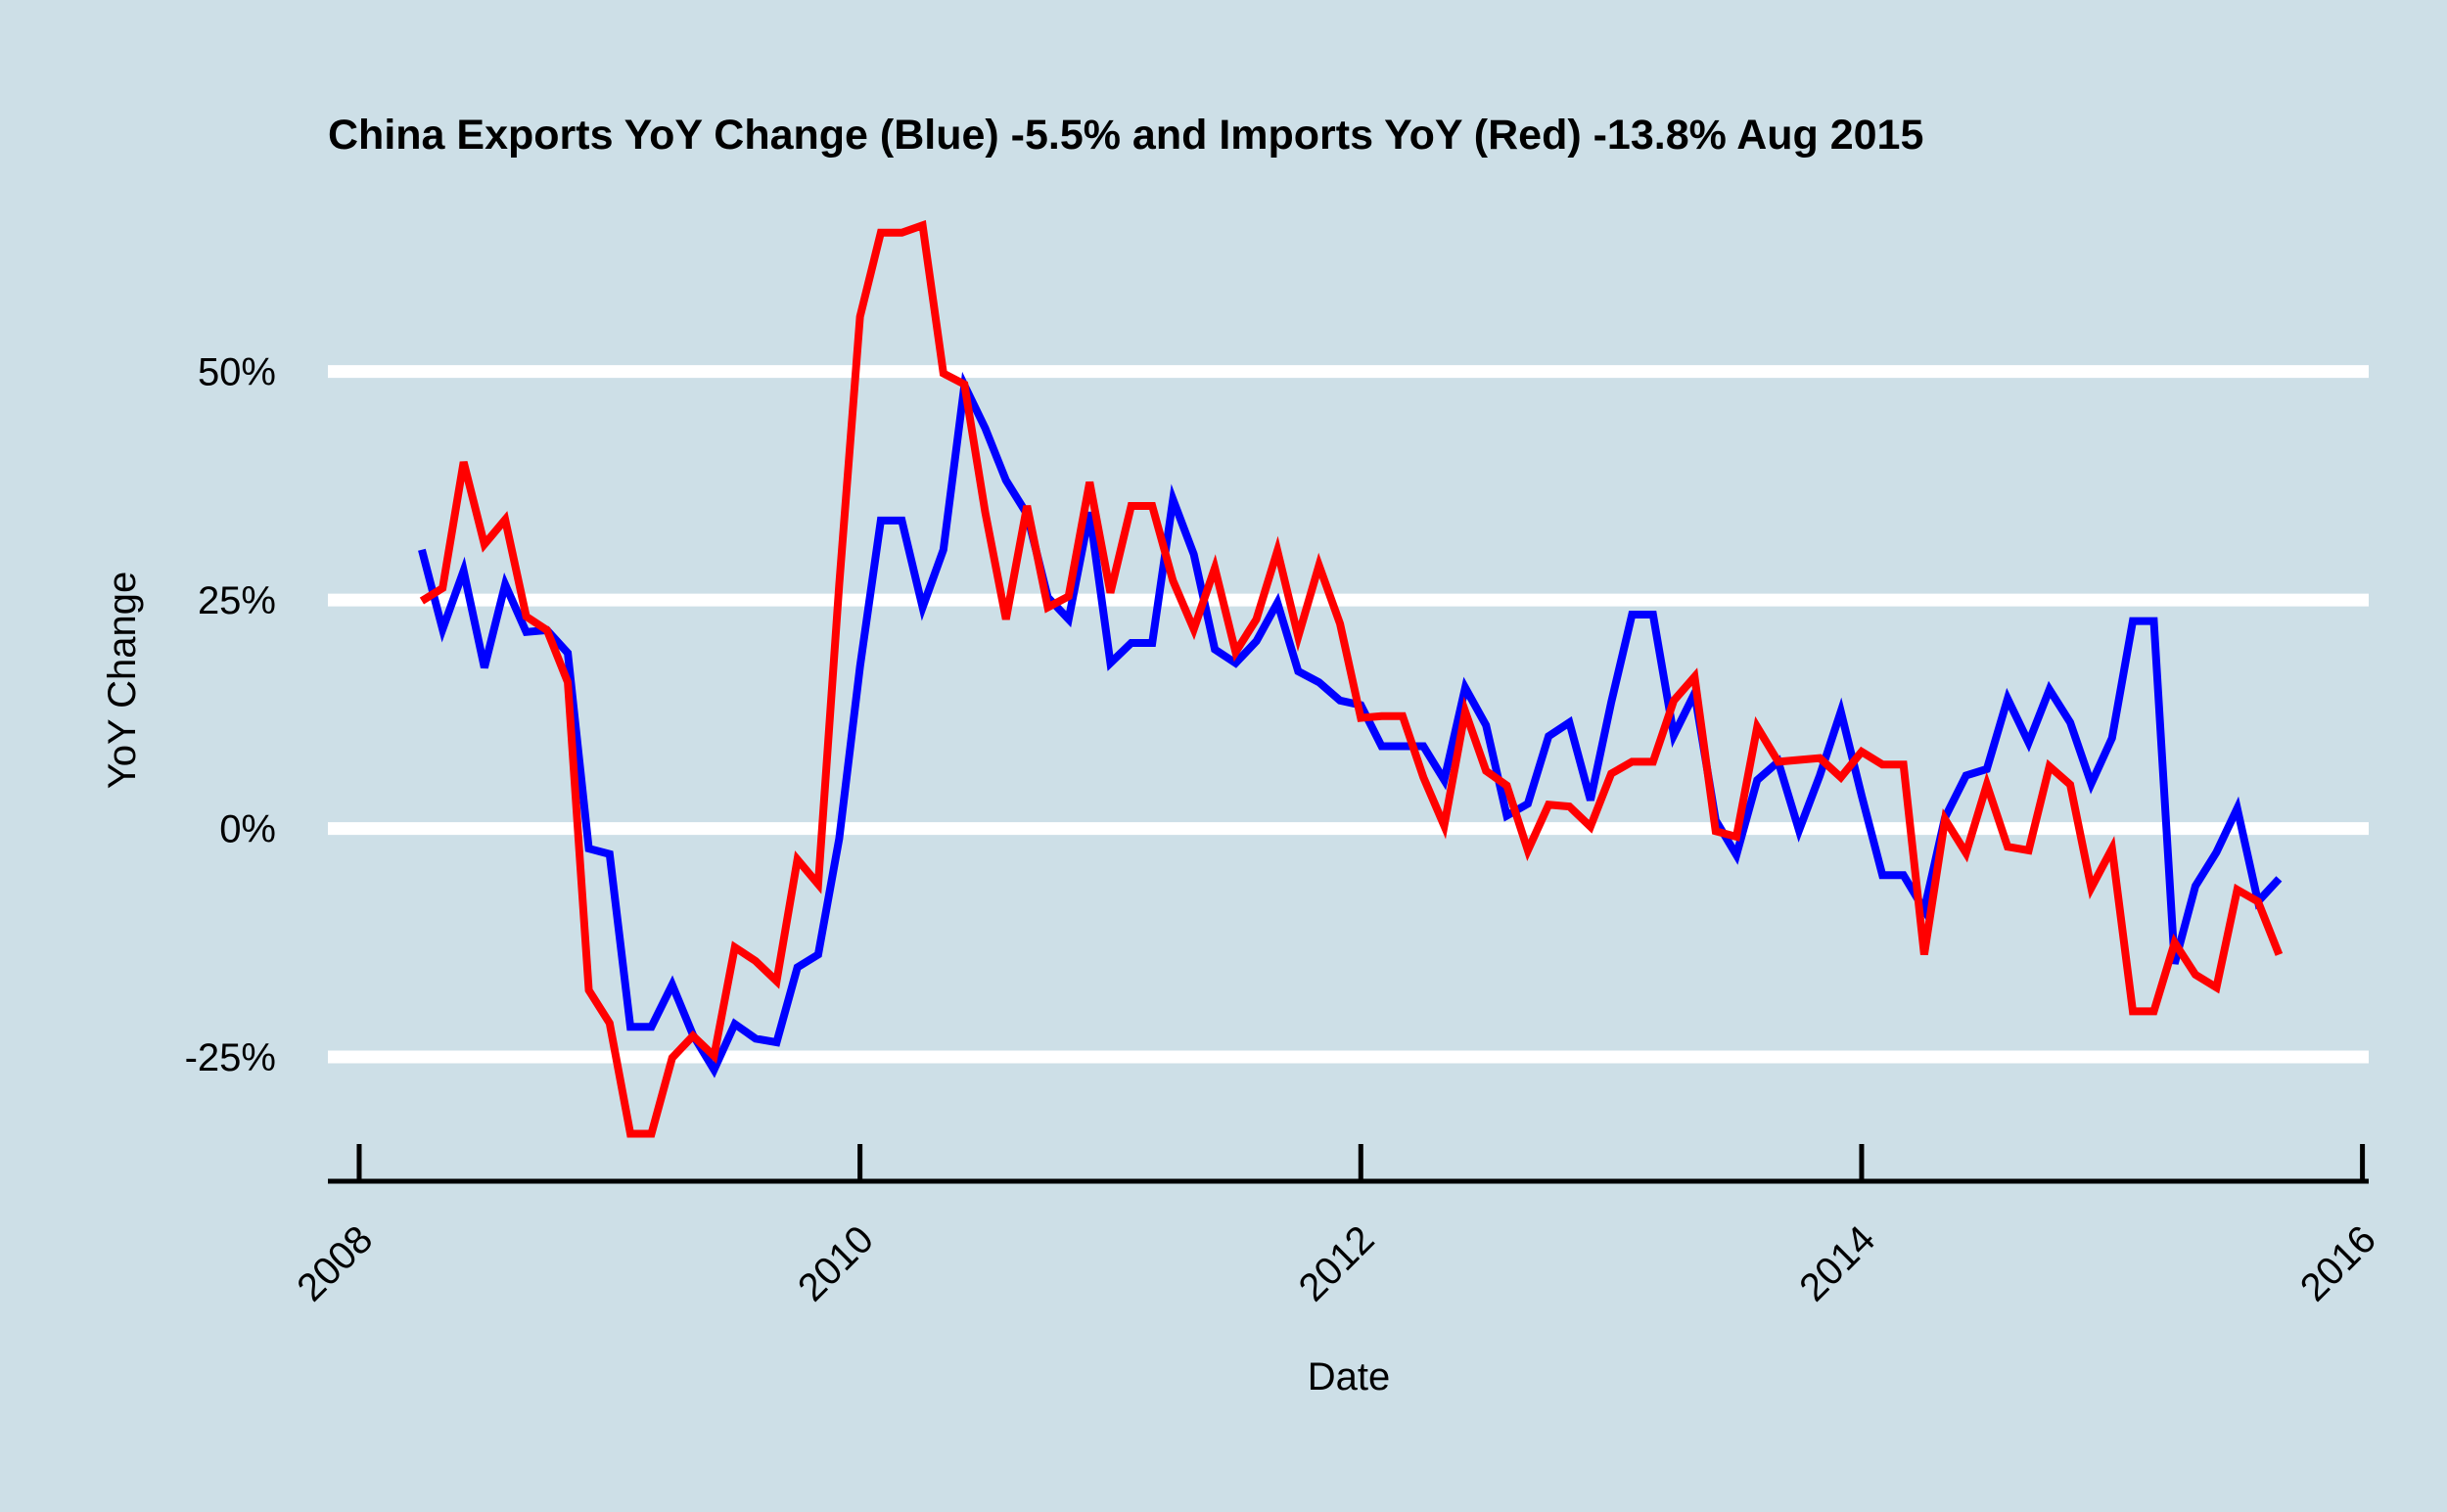 The height and width of the screenshot is (1512, 2447). I want to click on y-axis-label: YoY Change, so click(122, 680).